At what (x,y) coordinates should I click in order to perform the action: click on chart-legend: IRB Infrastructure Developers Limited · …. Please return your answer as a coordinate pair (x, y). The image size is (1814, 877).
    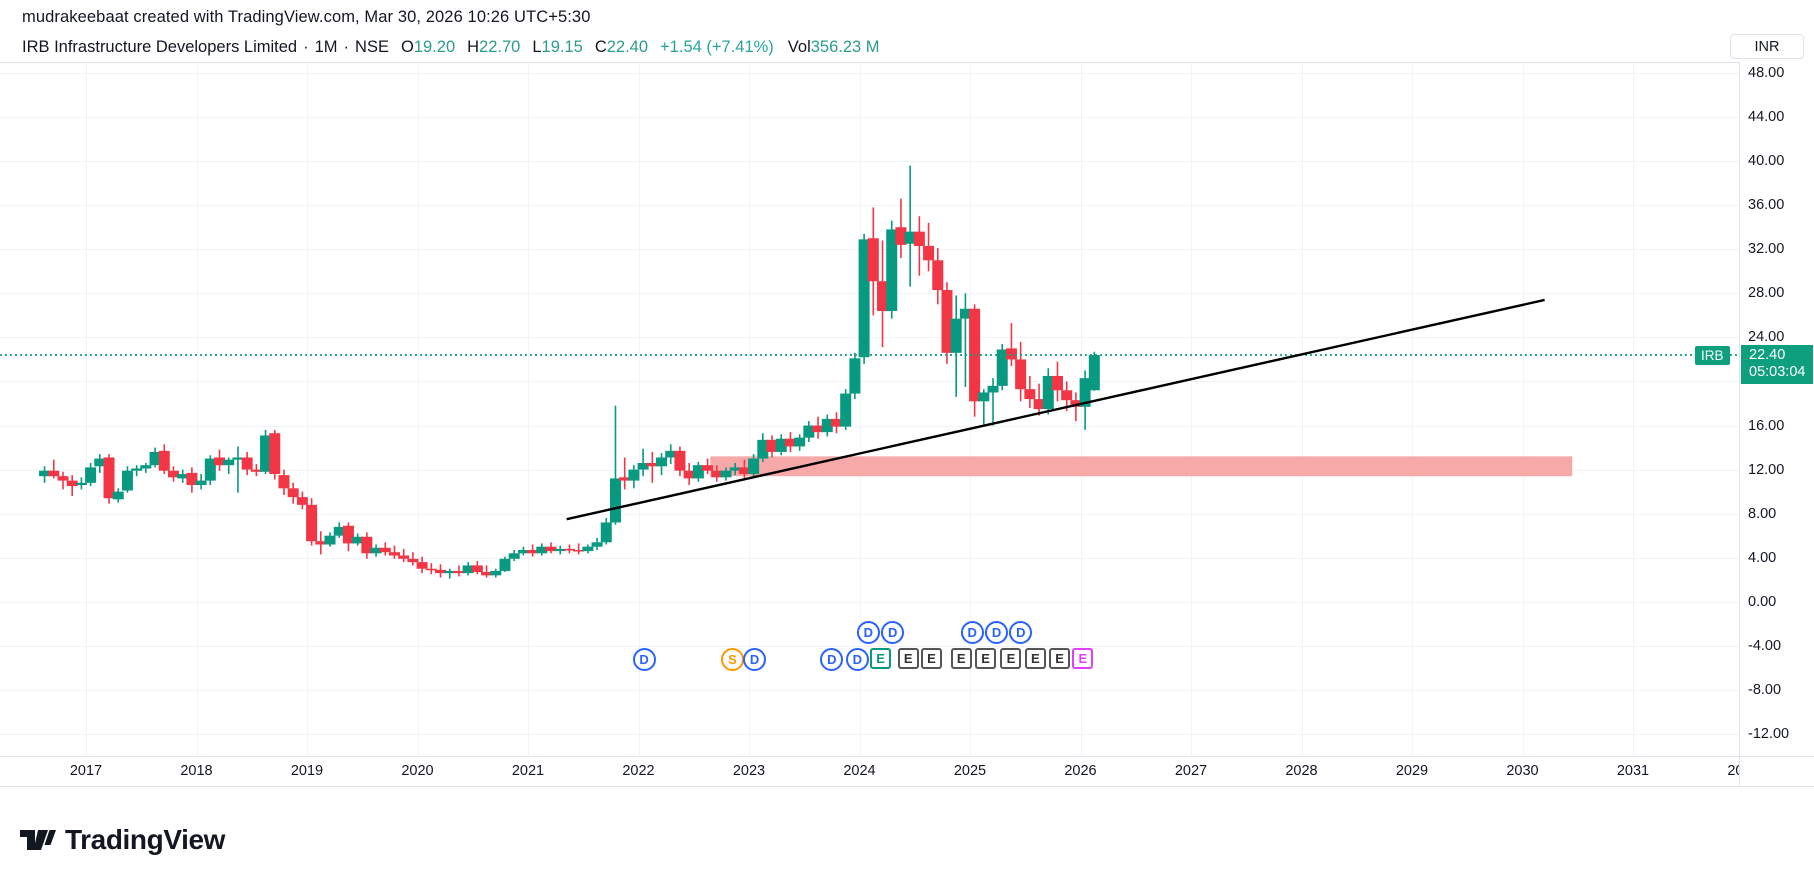
    Looking at the image, I should click on (451, 47).